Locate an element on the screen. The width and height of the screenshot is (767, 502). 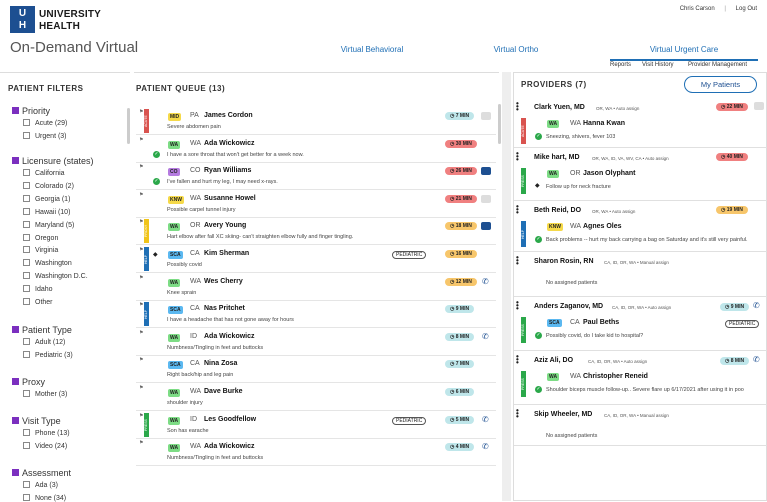
filters-scrollbar is located at coordinates (128, 126).